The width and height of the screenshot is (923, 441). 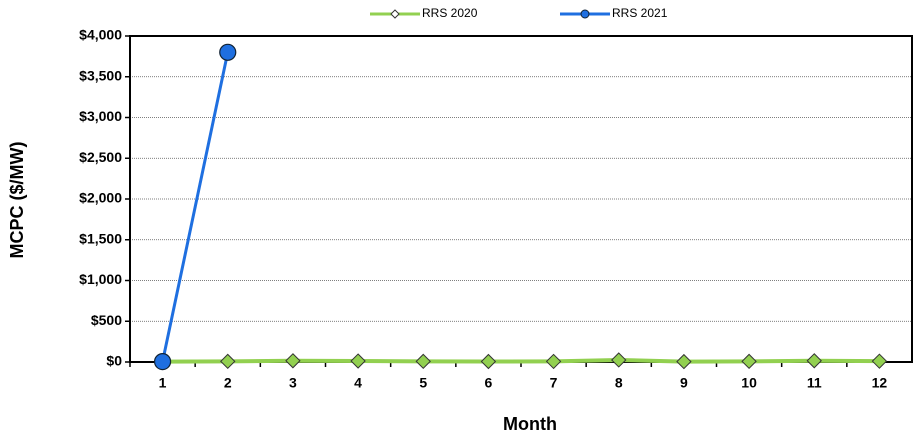 What do you see at coordinates (489, 383) in the screenshot?
I see `x-tick-label: 6` at bounding box center [489, 383].